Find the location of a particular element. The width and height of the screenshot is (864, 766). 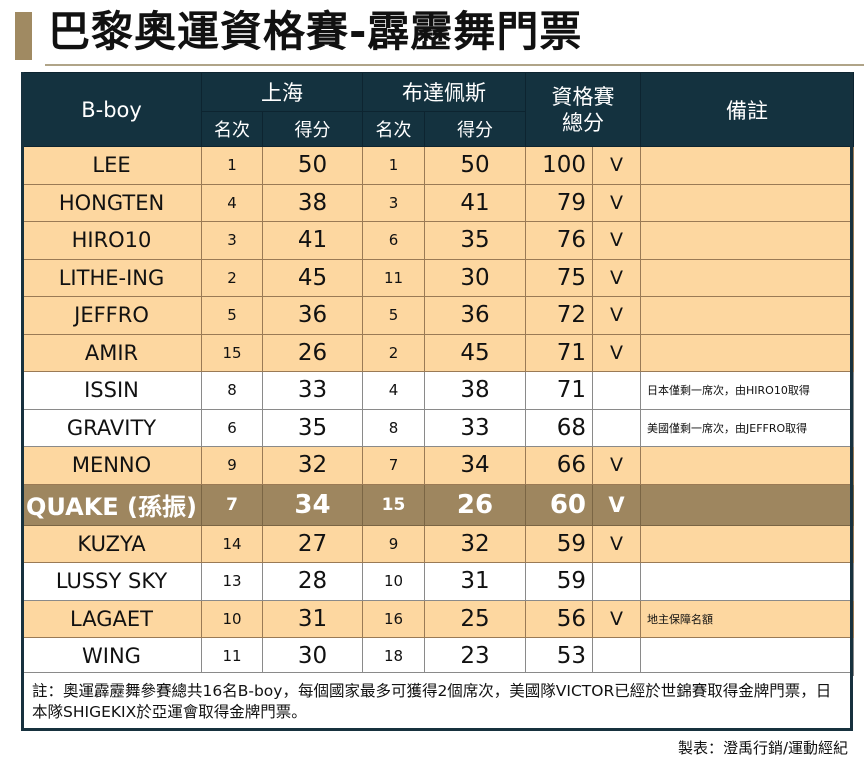

table-row: QUAKE (孫振) 7 34 15 26 60 V is located at coordinates (437, 504).